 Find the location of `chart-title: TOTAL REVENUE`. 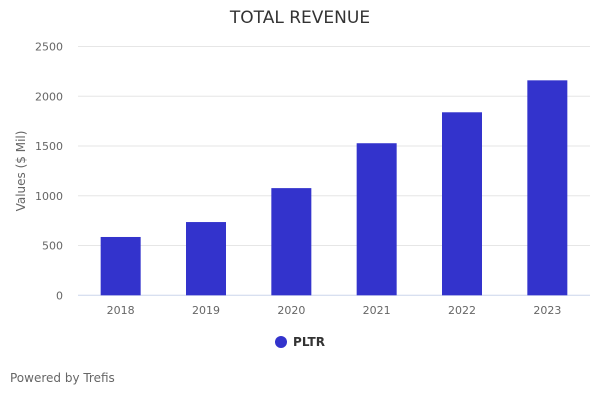

chart-title: TOTAL REVENUE is located at coordinates (300, 18).